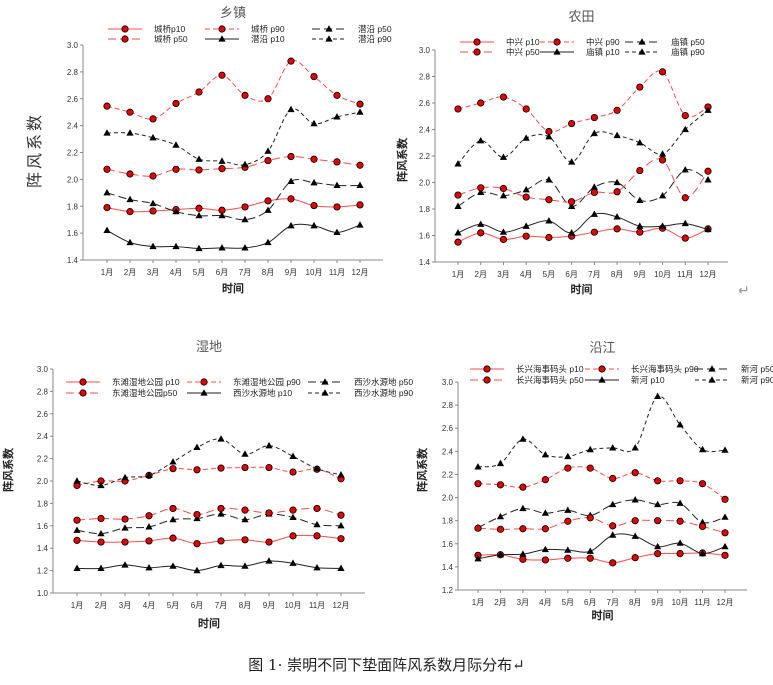 Image resolution: width=773 pixels, height=685 pixels. I want to click on legend-item: 城桥p10, so click(146, 29).